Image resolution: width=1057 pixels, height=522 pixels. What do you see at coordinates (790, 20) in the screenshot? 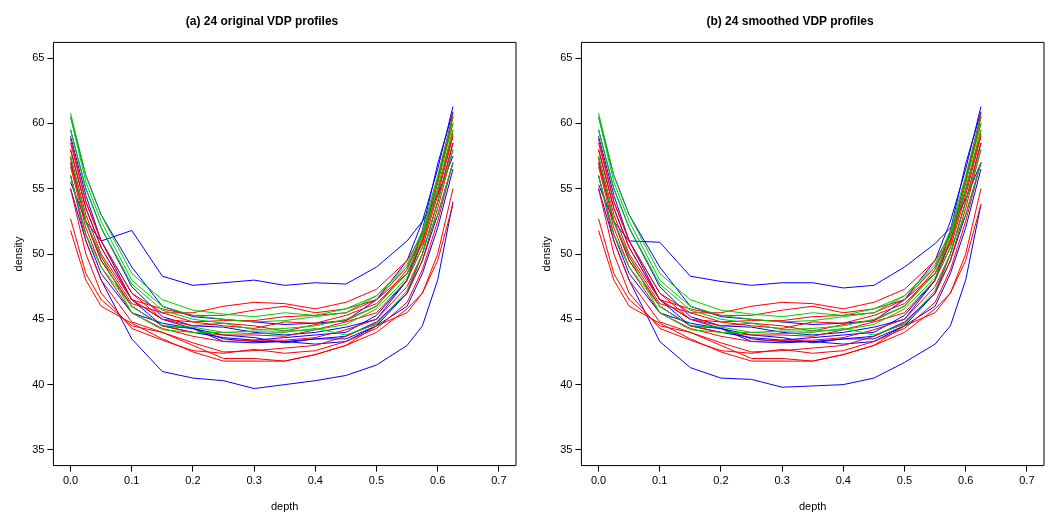
I see `chart-title: (b) 24 smoothed VDP profiles` at bounding box center [790, 20].